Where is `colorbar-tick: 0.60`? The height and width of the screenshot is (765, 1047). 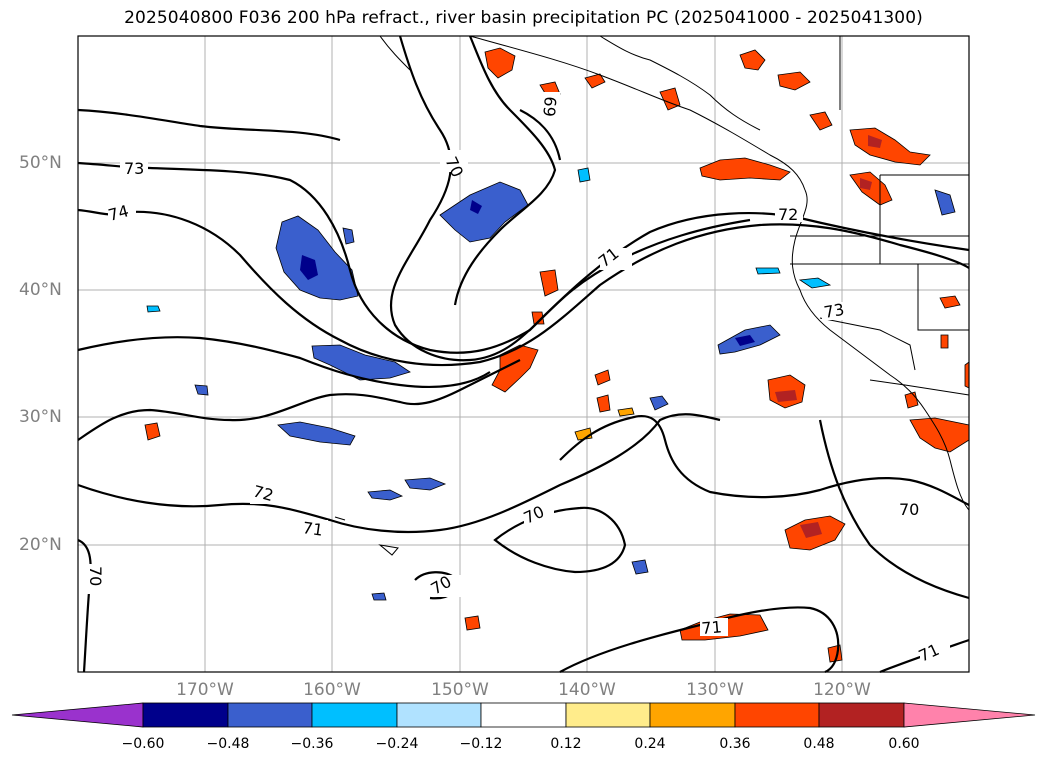 colorbar-tick: 0.60 is located at coordinates (904, 744).